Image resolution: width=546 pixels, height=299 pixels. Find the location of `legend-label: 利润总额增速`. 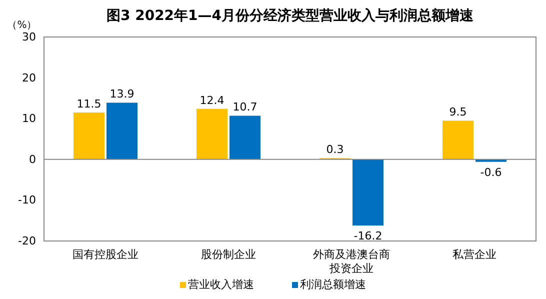

legend-label: 利润总额增速 is located at coordinates (333, 284).